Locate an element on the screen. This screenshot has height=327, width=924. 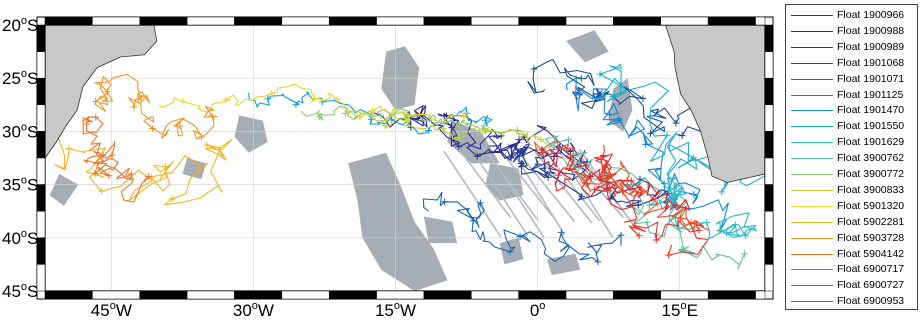
latitude-tick-label: 20oS is located at coordinates (20, 25).